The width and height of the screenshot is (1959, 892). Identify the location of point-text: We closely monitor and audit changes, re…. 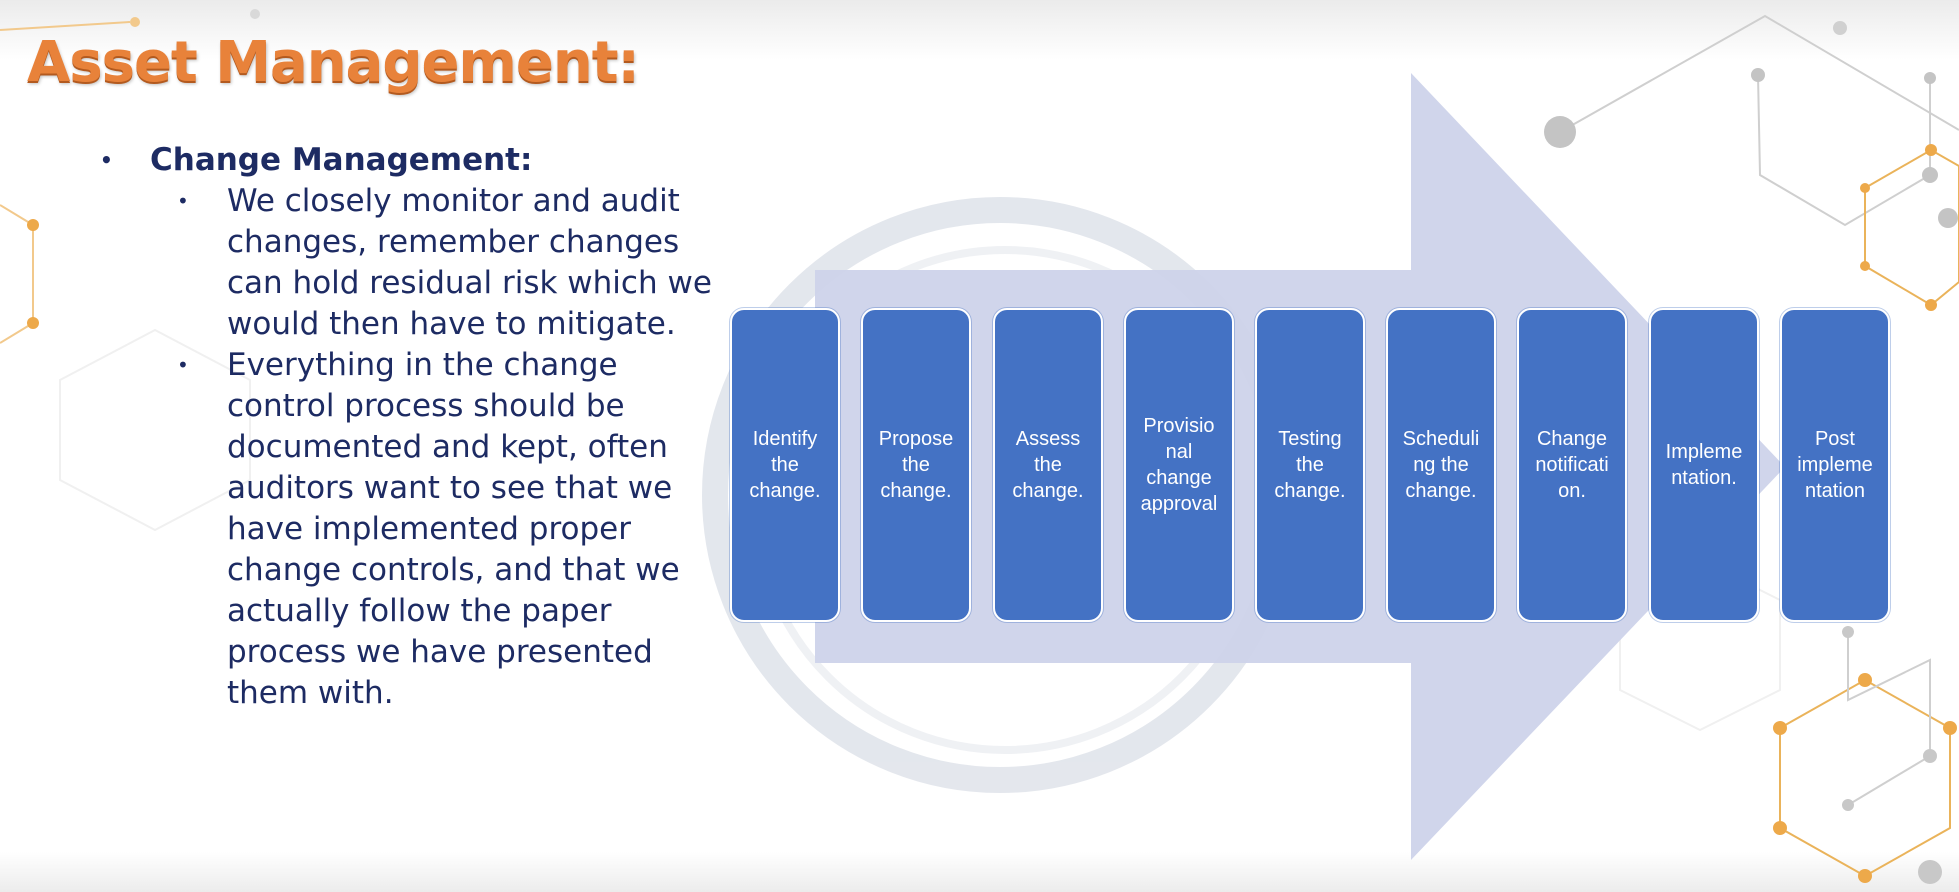
(469, 262).